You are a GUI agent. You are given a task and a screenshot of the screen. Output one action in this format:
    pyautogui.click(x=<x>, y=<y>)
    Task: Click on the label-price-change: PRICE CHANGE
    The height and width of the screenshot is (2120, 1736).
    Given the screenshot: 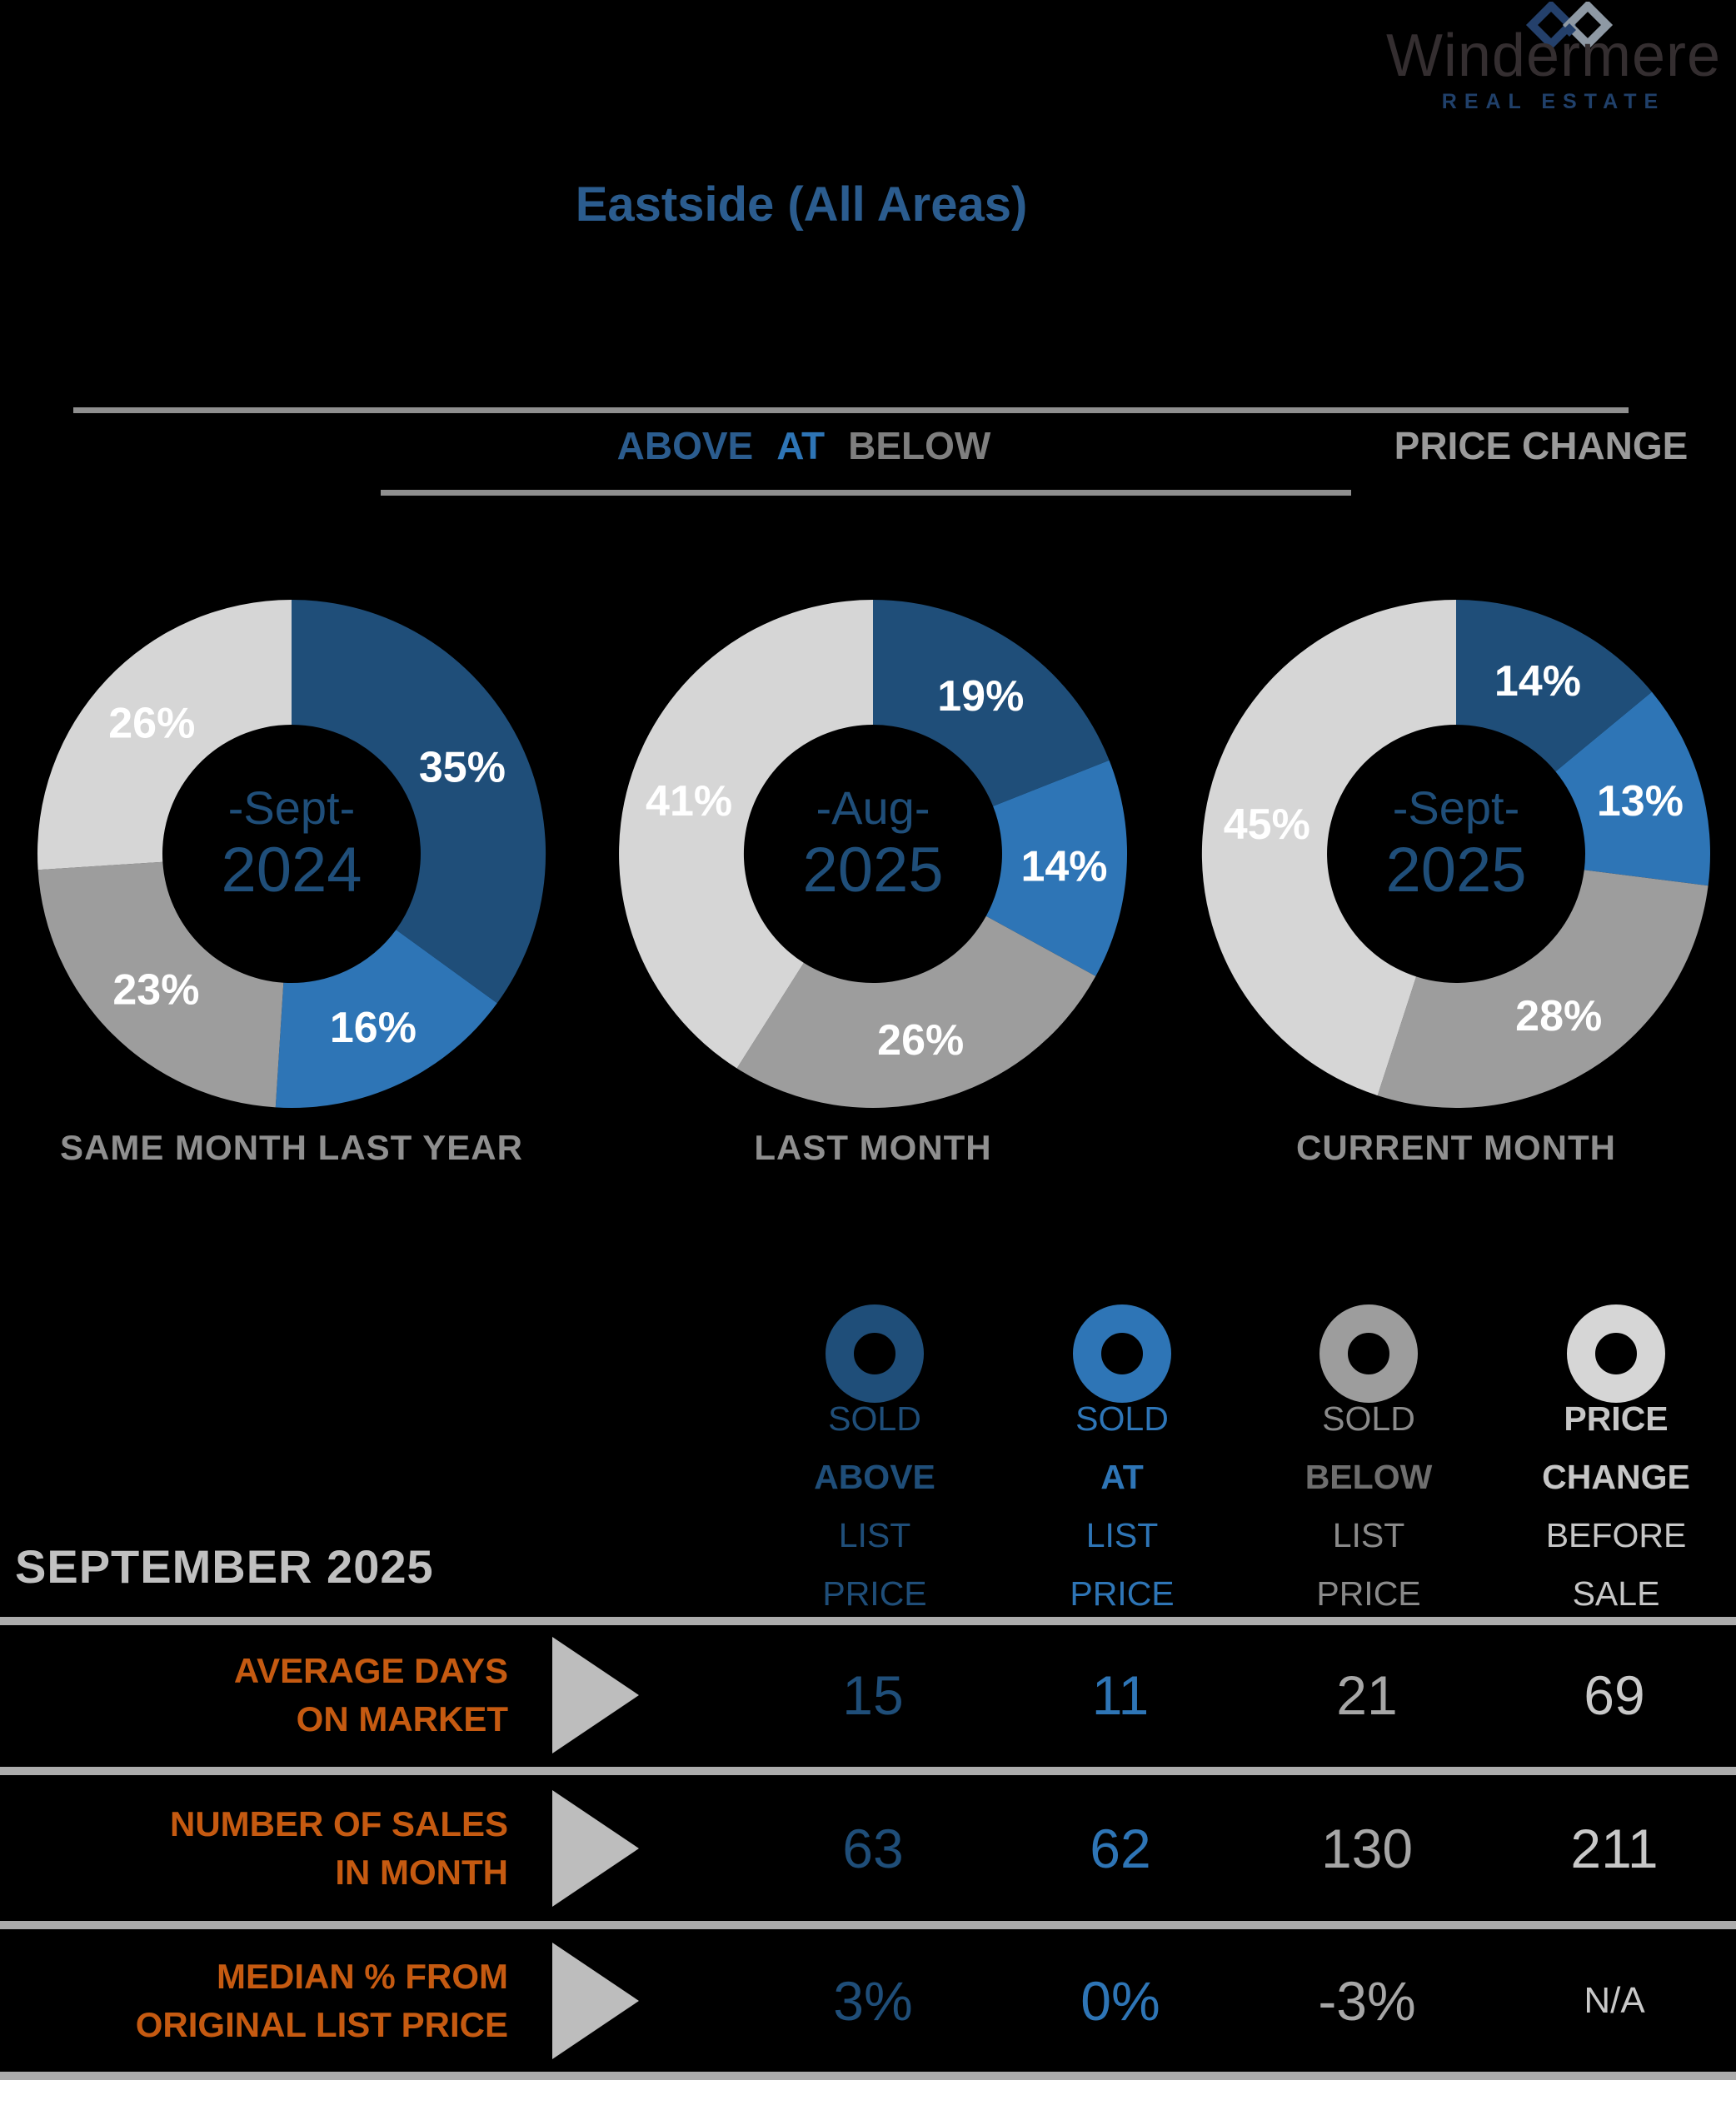 What is the action you would take?
    pyautogui.click(x=1542, y=445)
    